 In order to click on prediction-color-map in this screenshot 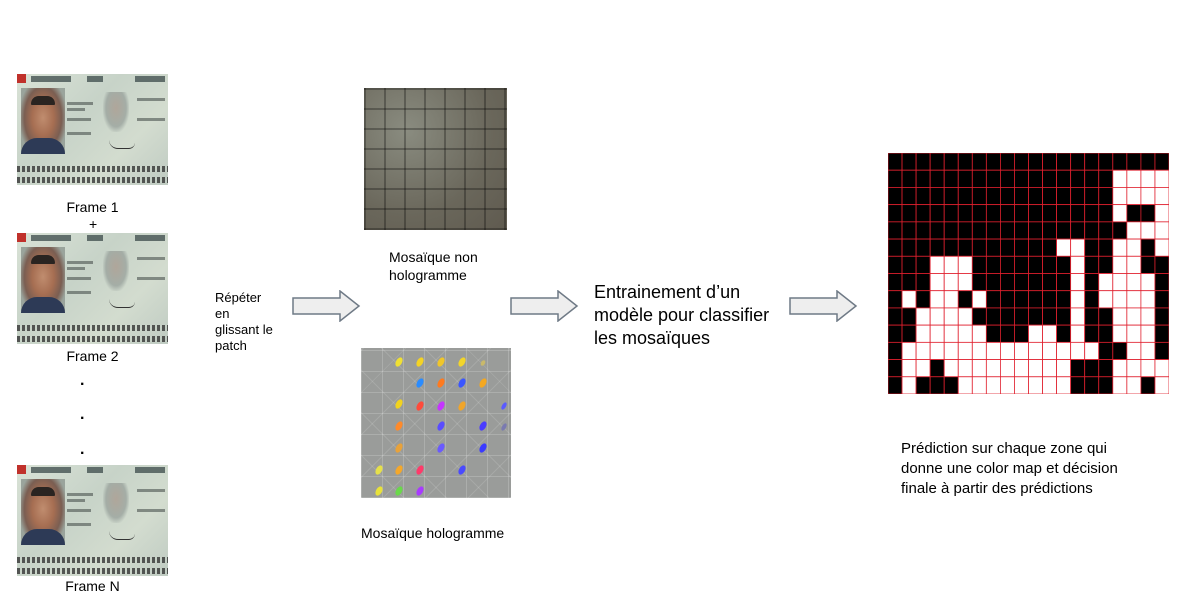, I will do `click(1028, 273)`.